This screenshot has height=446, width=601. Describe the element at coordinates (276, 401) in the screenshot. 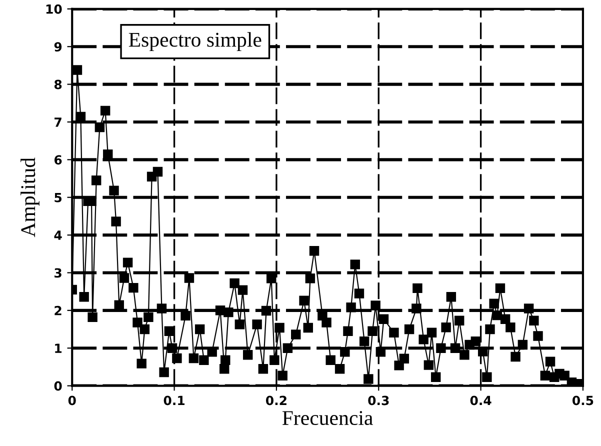

I see `x-tick-label: 0.2` at that location.